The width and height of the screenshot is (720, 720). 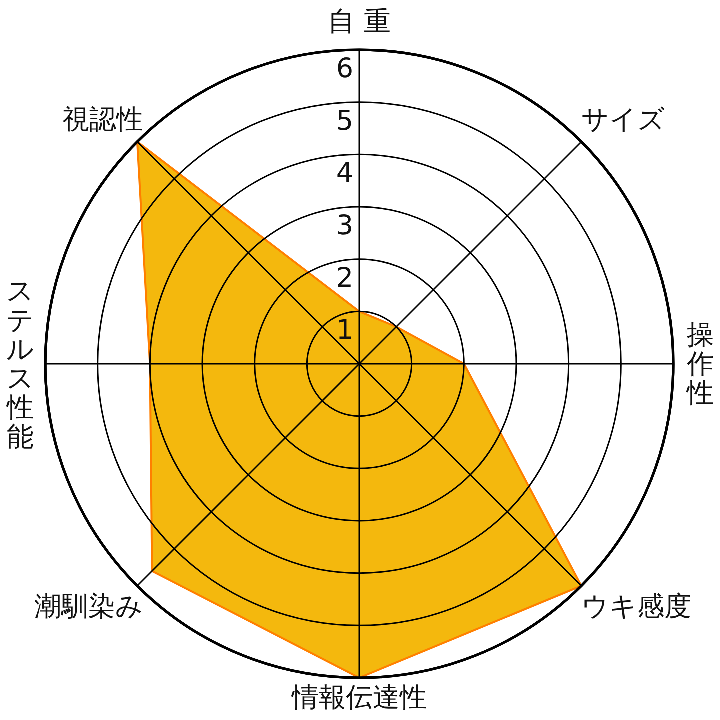 I want to click on spoke-label: ウキ感度, so click(x=637, y=607).